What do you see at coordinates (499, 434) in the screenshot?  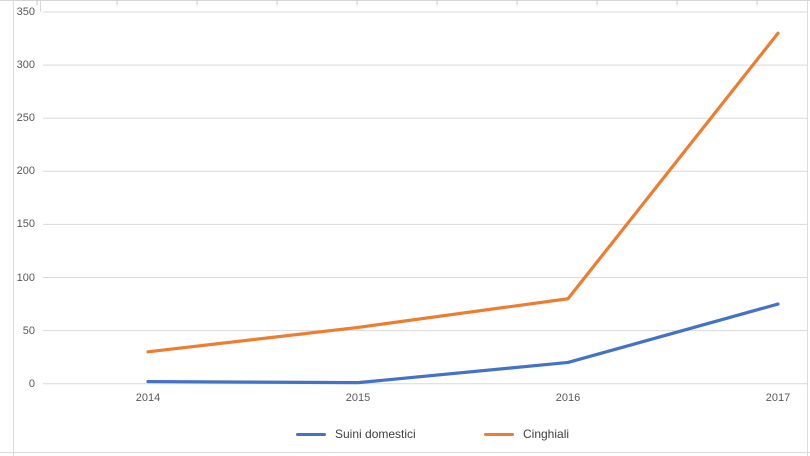 I see `legend-line-swatch-orange` at bounding box center [499, 434].